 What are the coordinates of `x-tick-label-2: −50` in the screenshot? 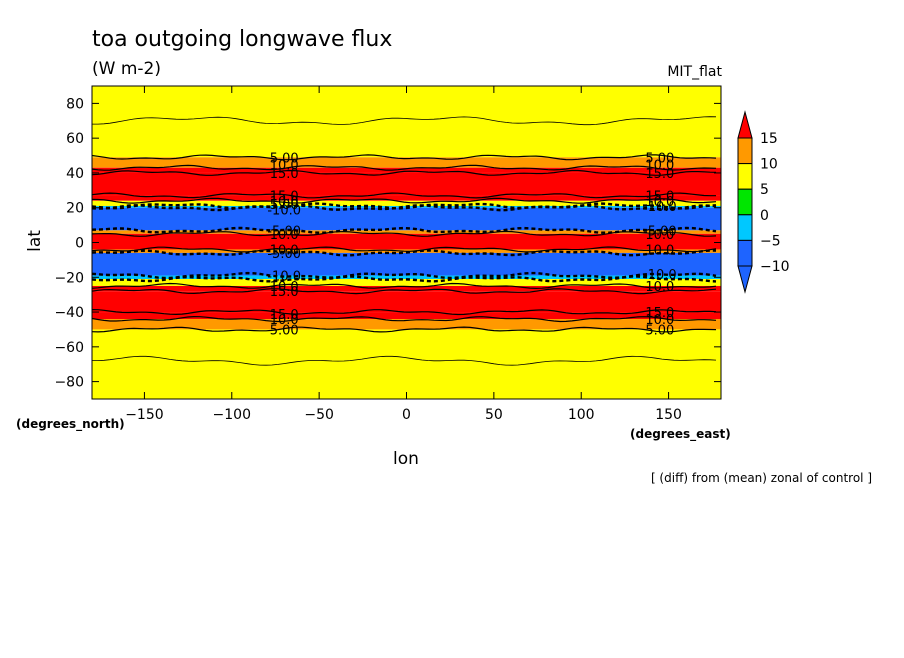 It's located at (319, 415).